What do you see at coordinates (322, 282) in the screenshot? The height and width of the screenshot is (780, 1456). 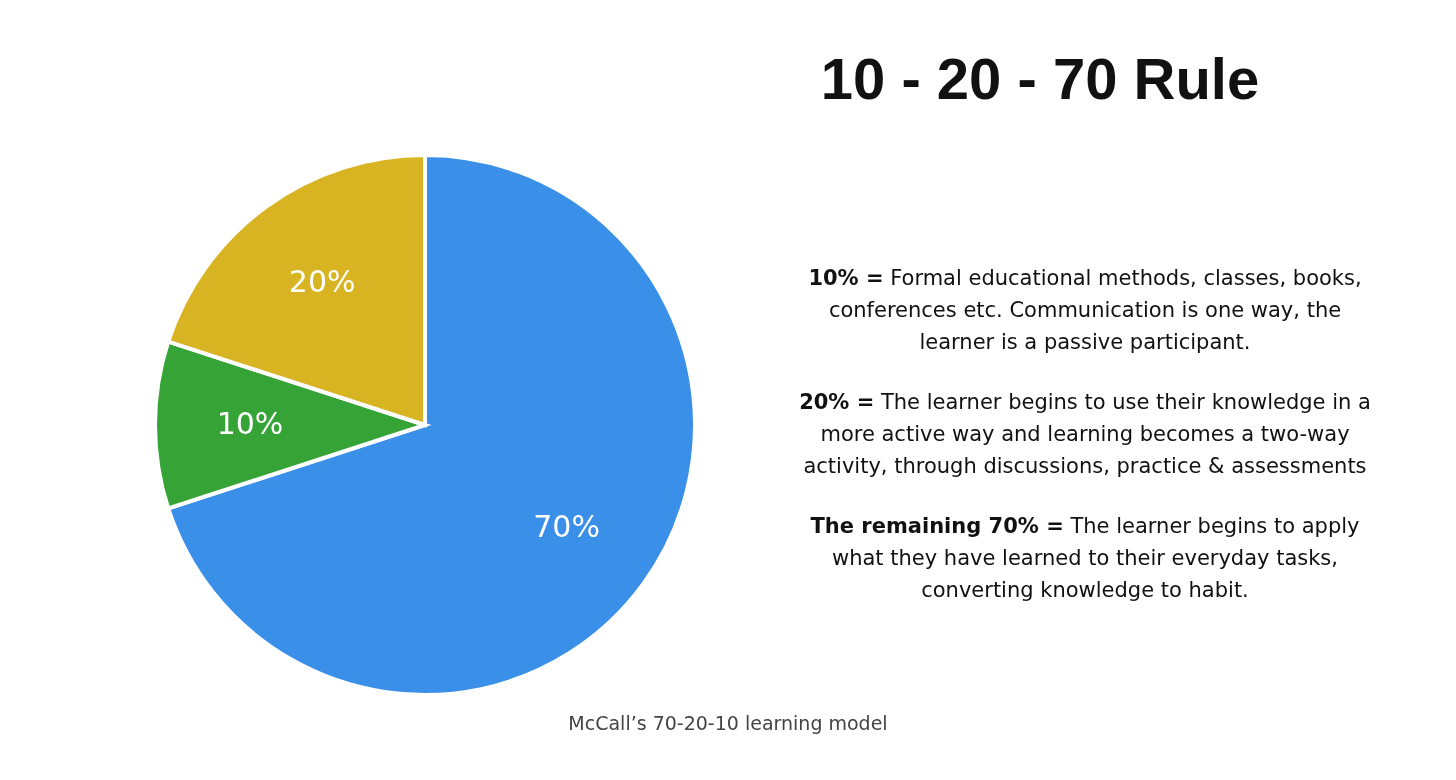 I see `data-label: 20%` at bounding box center [322, 282].